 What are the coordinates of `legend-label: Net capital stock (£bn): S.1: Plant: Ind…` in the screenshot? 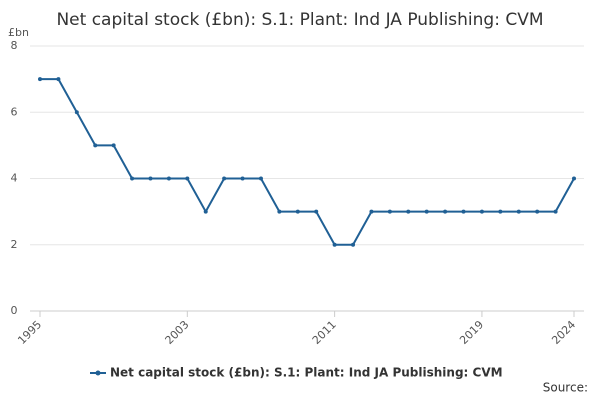 It's located at (306, 373).